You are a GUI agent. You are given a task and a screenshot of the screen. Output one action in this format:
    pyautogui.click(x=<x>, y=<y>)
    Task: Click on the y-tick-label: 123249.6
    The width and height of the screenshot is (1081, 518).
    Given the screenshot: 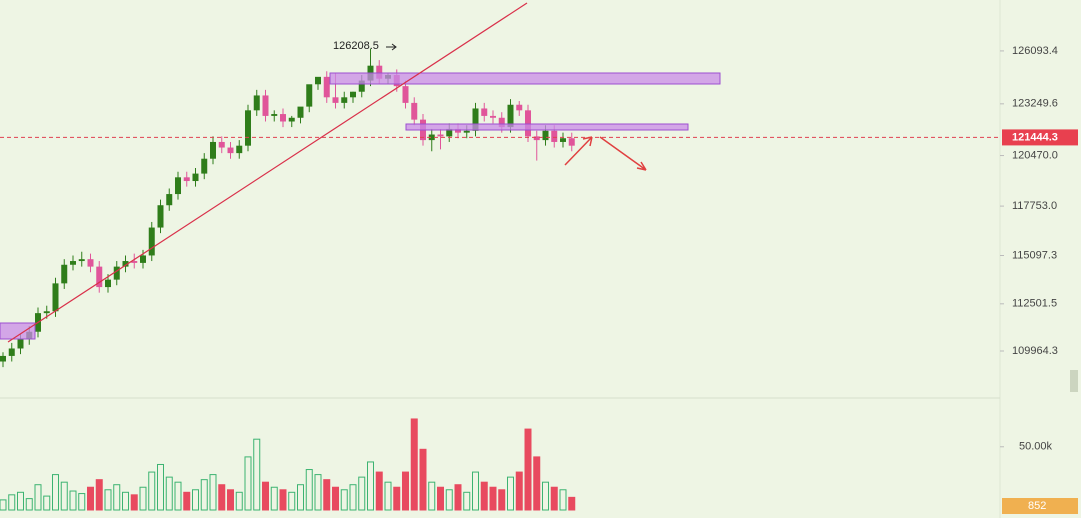 What is the action you would take?
    pyautogui.click(x=1035, y=104)
    